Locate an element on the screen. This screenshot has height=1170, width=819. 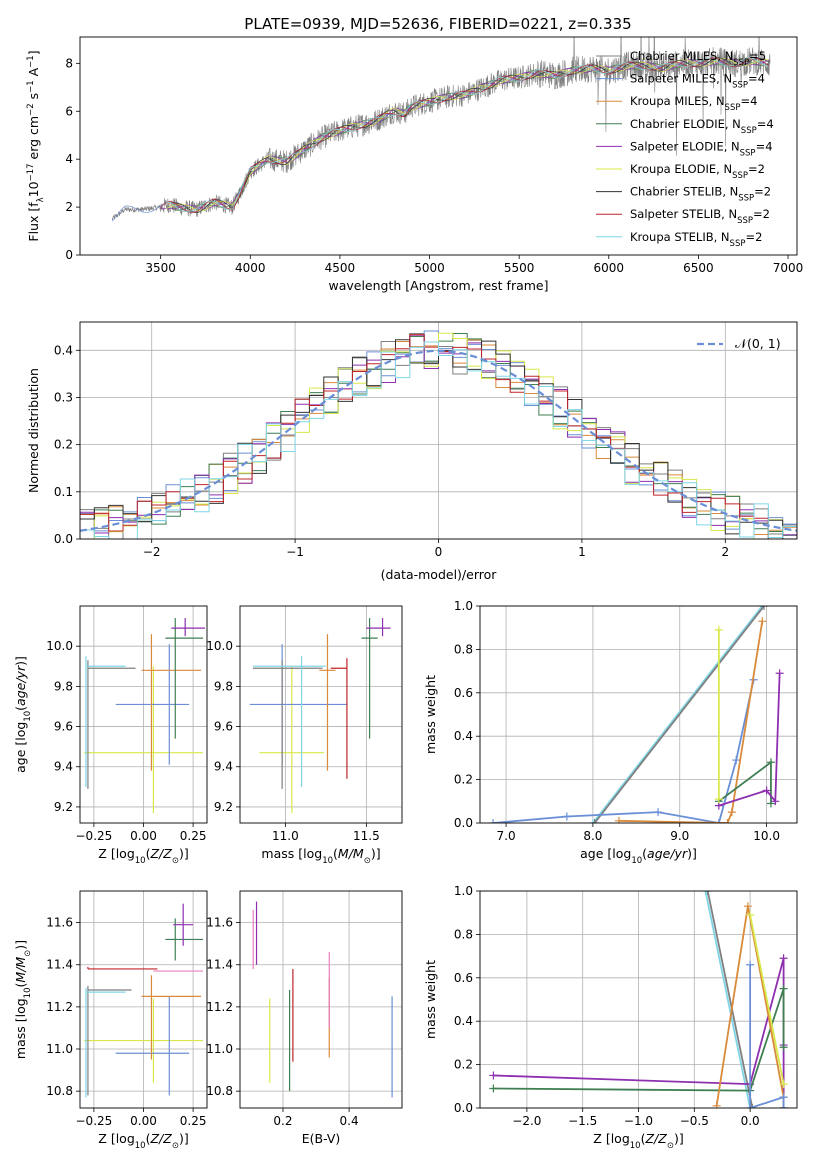
residuals-ylabel: Normed distribution is located at coordinates (33, 430).